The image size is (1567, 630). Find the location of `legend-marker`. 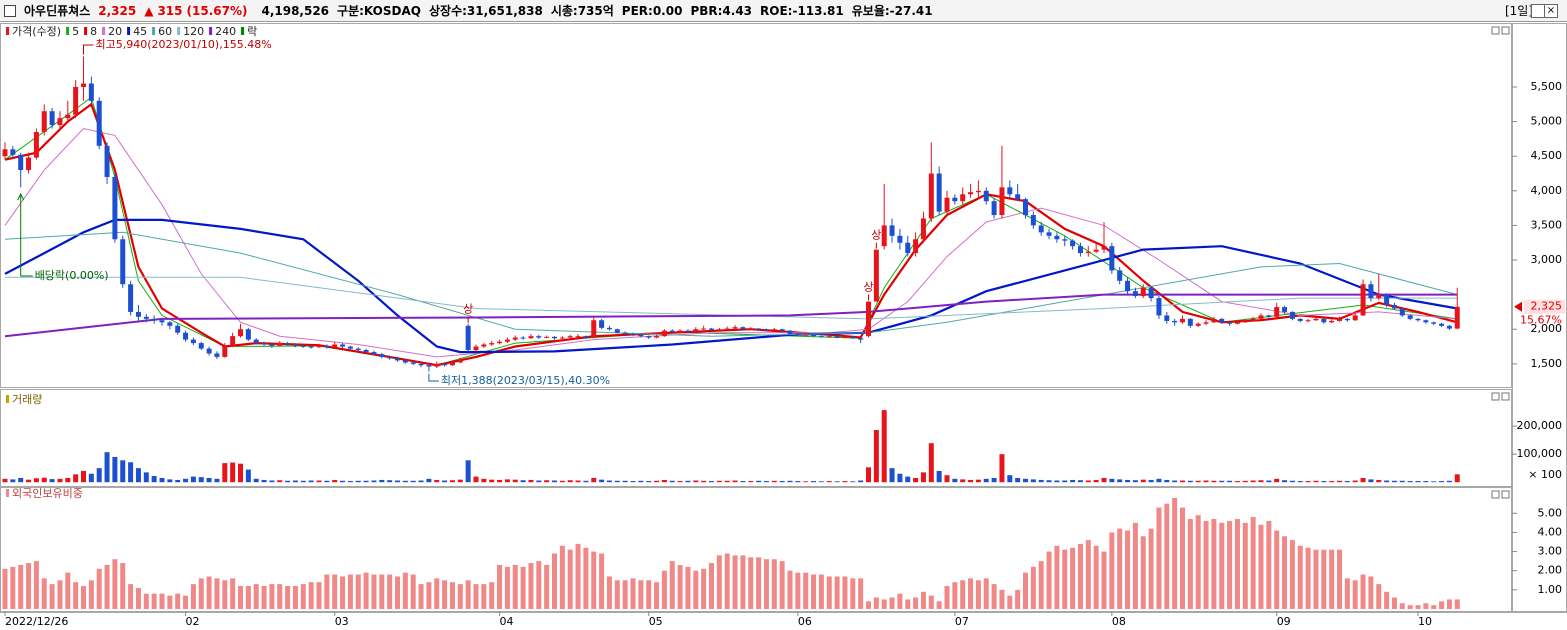

legend-marker is located at coordinates (104, 31).